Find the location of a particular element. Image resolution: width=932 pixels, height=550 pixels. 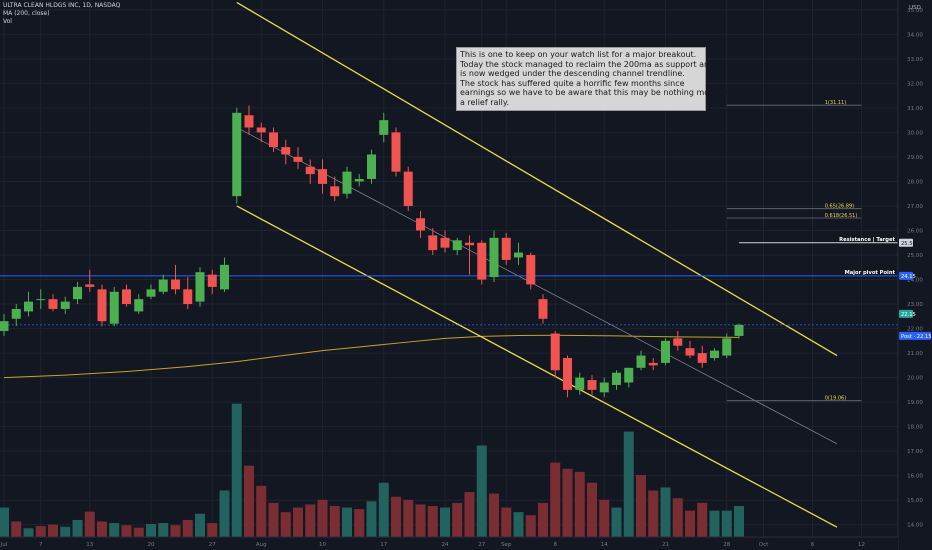

price-tick-label: 29.00 is located at coordinates (915, 158).